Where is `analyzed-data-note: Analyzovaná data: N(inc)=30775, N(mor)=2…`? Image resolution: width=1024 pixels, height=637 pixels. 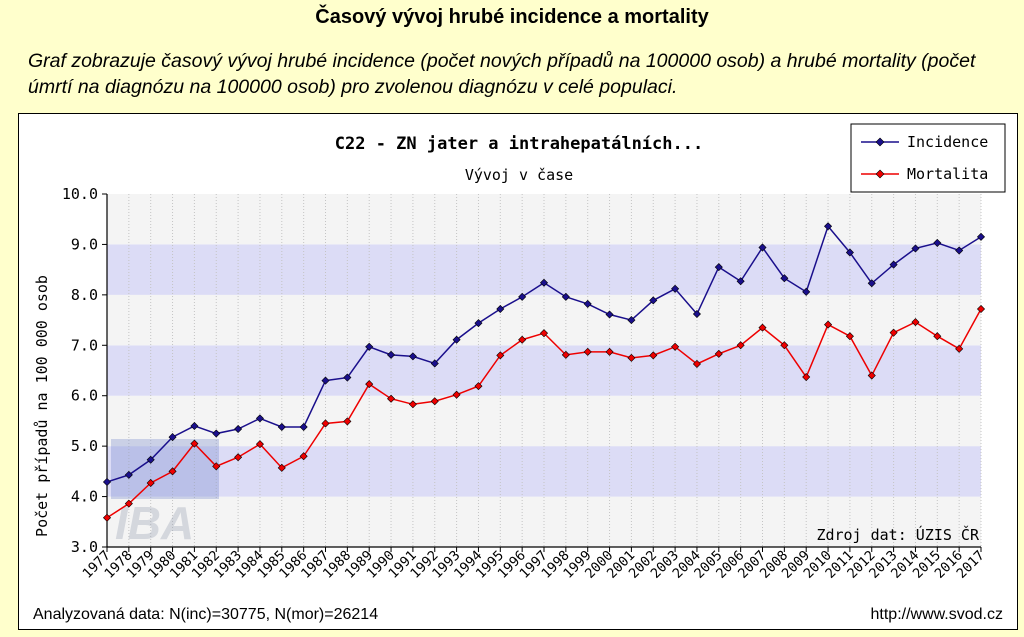 analyzed-data-note: Analyzovaná data: N(inc)=30775, N(mor)=2… is located at coordinates (206, 614).